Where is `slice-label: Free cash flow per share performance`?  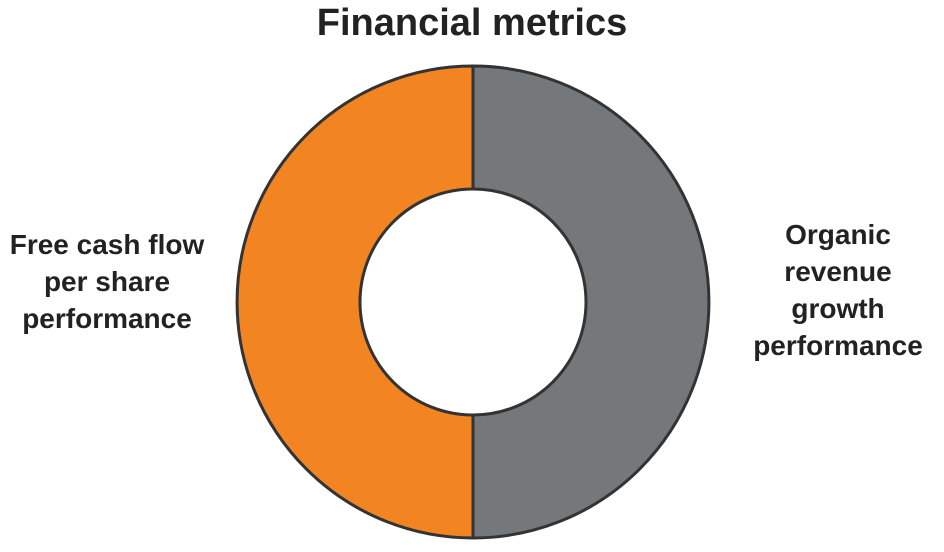
slice-label: Free cash flow per share performance is located at coordinates (107, 281).